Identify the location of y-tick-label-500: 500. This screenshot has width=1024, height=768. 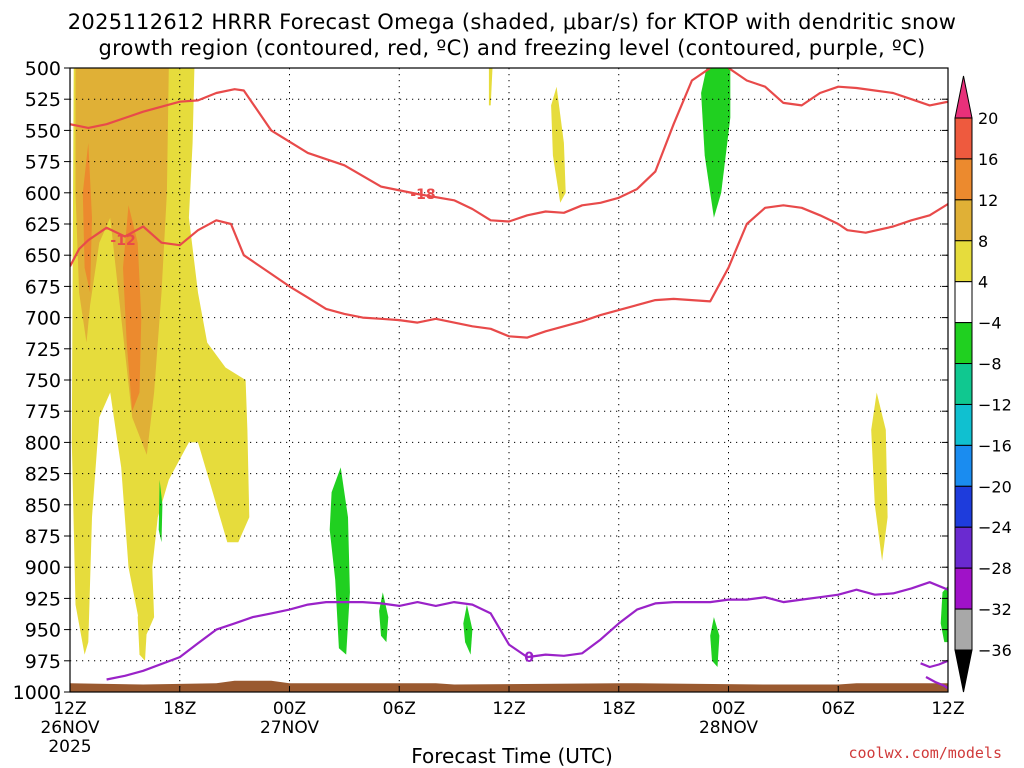
(43, 69).